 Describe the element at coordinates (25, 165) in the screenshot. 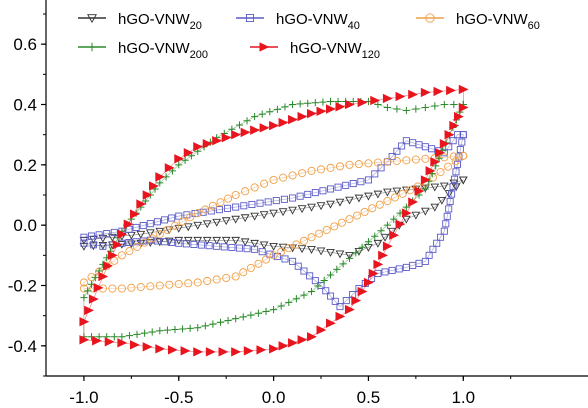

I see `y-tick-label: 0.2` at that location.